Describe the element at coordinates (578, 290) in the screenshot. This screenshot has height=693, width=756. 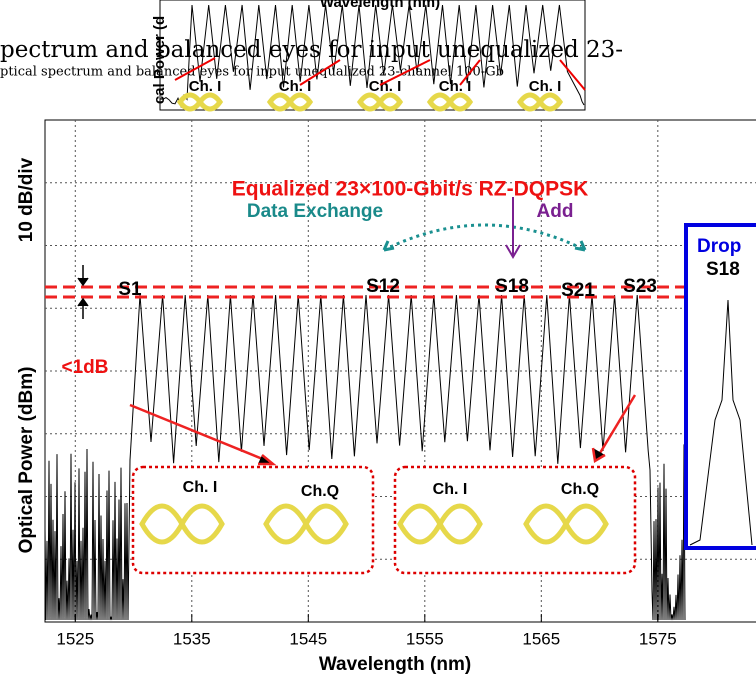
I see `channel-label: S21` at that location.